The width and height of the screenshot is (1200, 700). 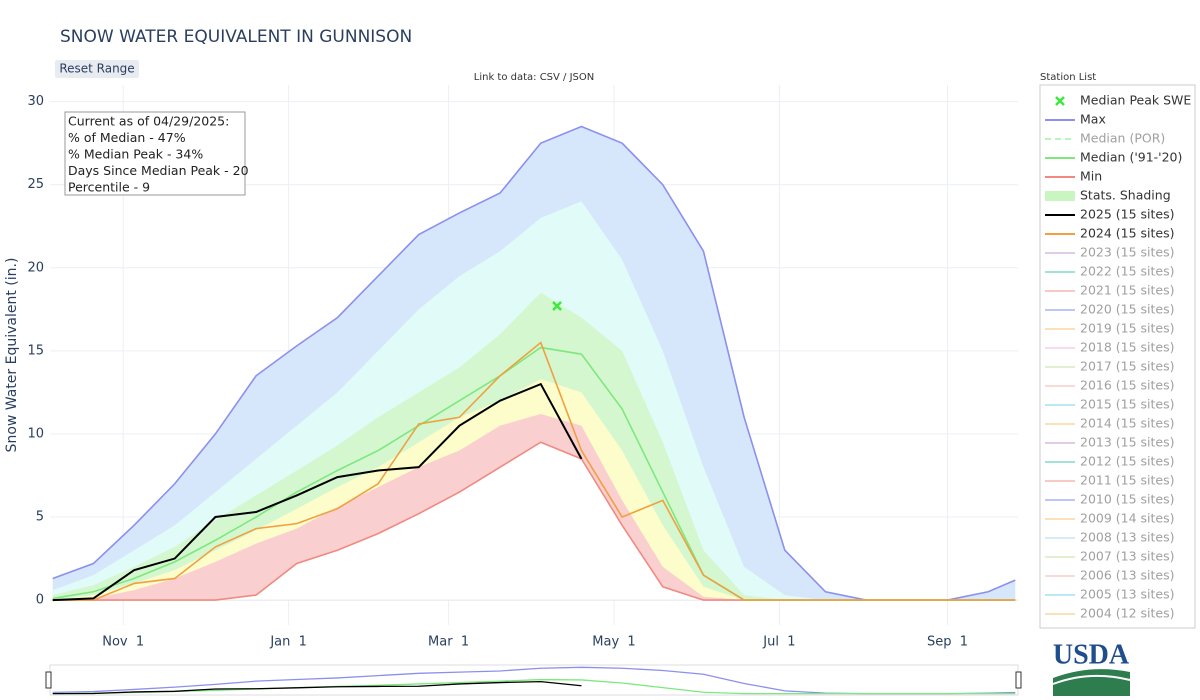 I want to click on legend-label: Min, so click(x=1091, y=176).